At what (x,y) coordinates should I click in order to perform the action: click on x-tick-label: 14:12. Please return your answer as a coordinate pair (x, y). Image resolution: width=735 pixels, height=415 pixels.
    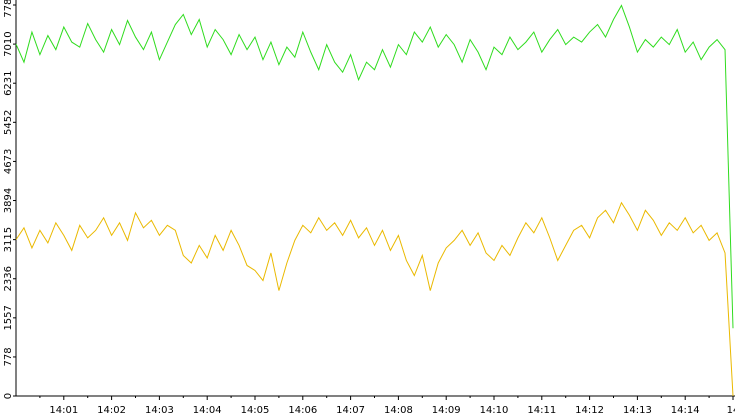
    Looking at the image, I should click on (589, 410).